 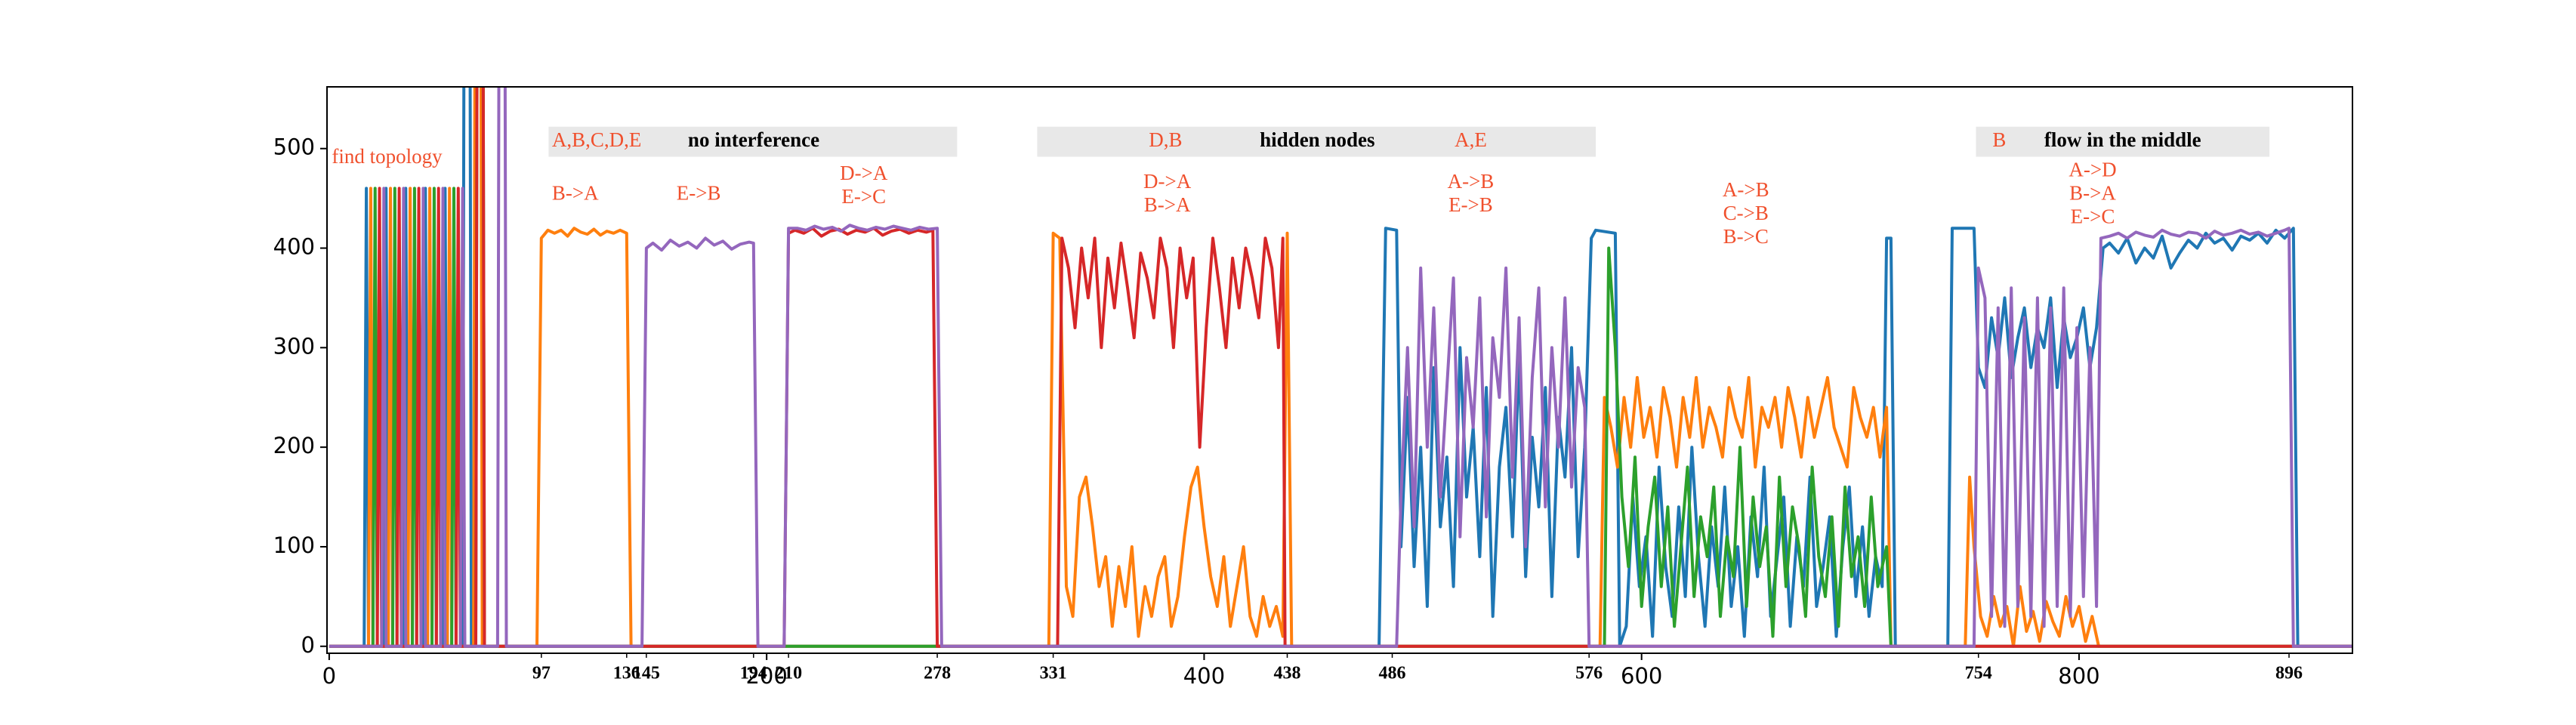 What do you see at coordinates (294, 247) in the screenshot?
I see `y-tick-label: 400` at bounding box center [294, 247].